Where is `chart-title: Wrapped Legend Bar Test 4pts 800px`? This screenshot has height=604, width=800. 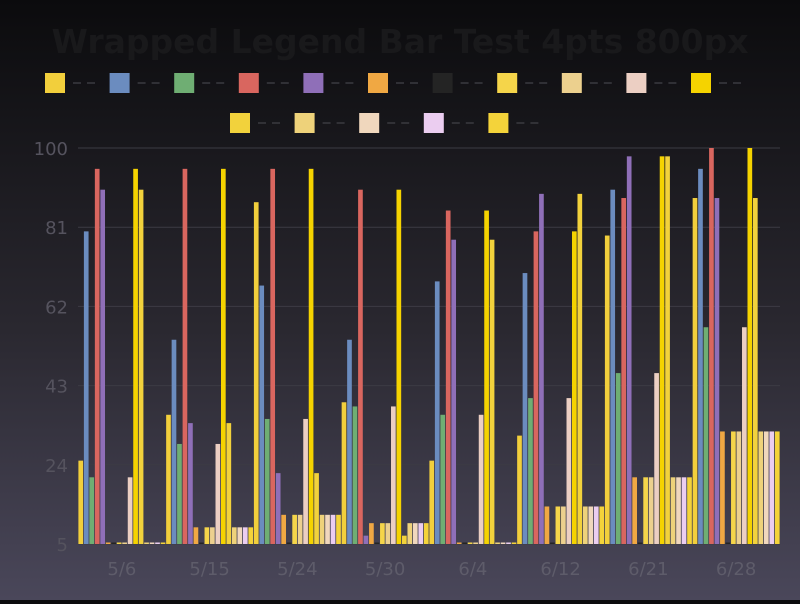 chart-title: Wrapped Legend Bar Test 4pts 800px is located at coordinates (400, 41).